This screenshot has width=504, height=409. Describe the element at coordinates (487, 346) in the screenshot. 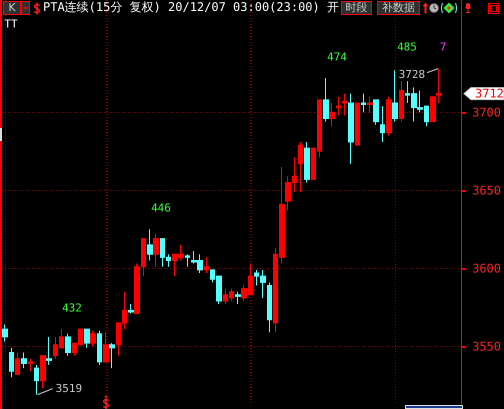

I see `y-tick-label: 3550` at that location.